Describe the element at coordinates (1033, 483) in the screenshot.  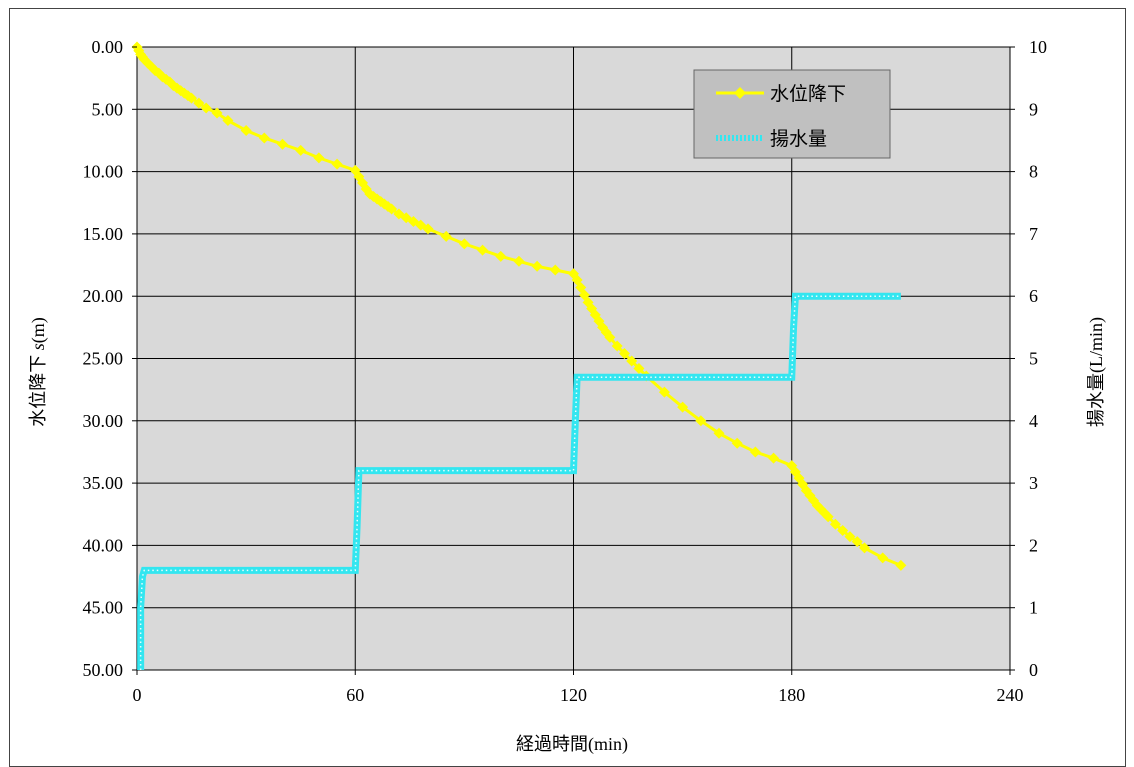
I see `y-right-tick-label: 3` at that location.